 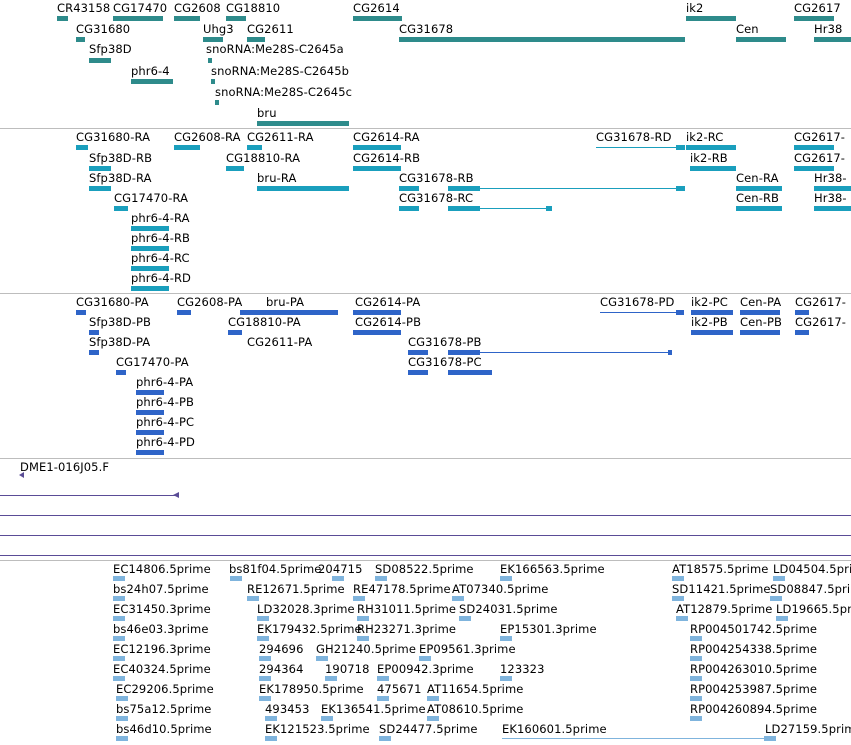 I want to click on transcript-label: CG31680-RA, so click(x=113, y=137).